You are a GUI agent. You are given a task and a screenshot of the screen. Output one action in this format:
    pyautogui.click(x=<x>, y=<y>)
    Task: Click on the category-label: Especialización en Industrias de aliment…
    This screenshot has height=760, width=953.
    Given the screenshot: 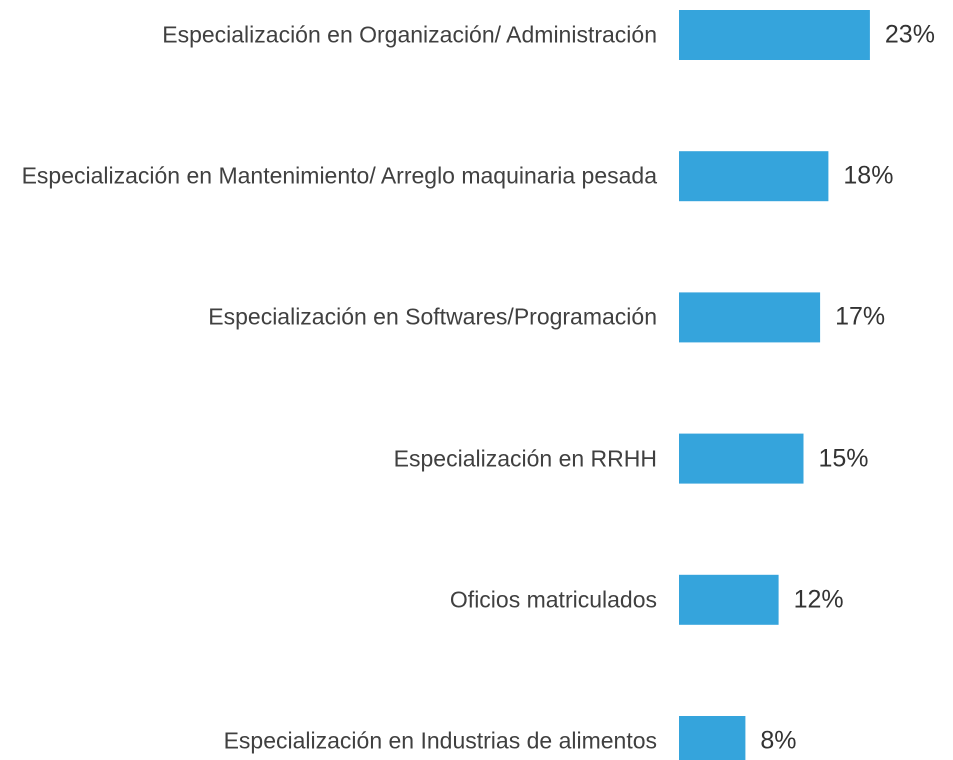 What is the action you would take?
    pyautogui.click(x=440, y=740)
    